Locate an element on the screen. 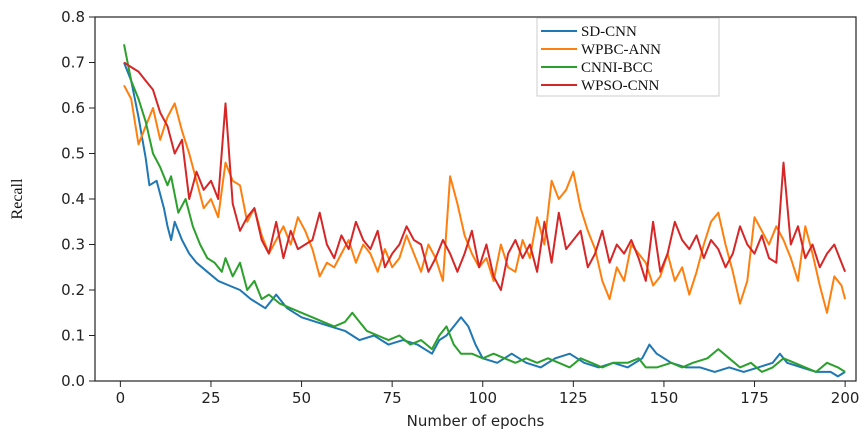 This screenshot has width=866, height=437. x-tick-label: 75 is located at coordinates (392, 398).